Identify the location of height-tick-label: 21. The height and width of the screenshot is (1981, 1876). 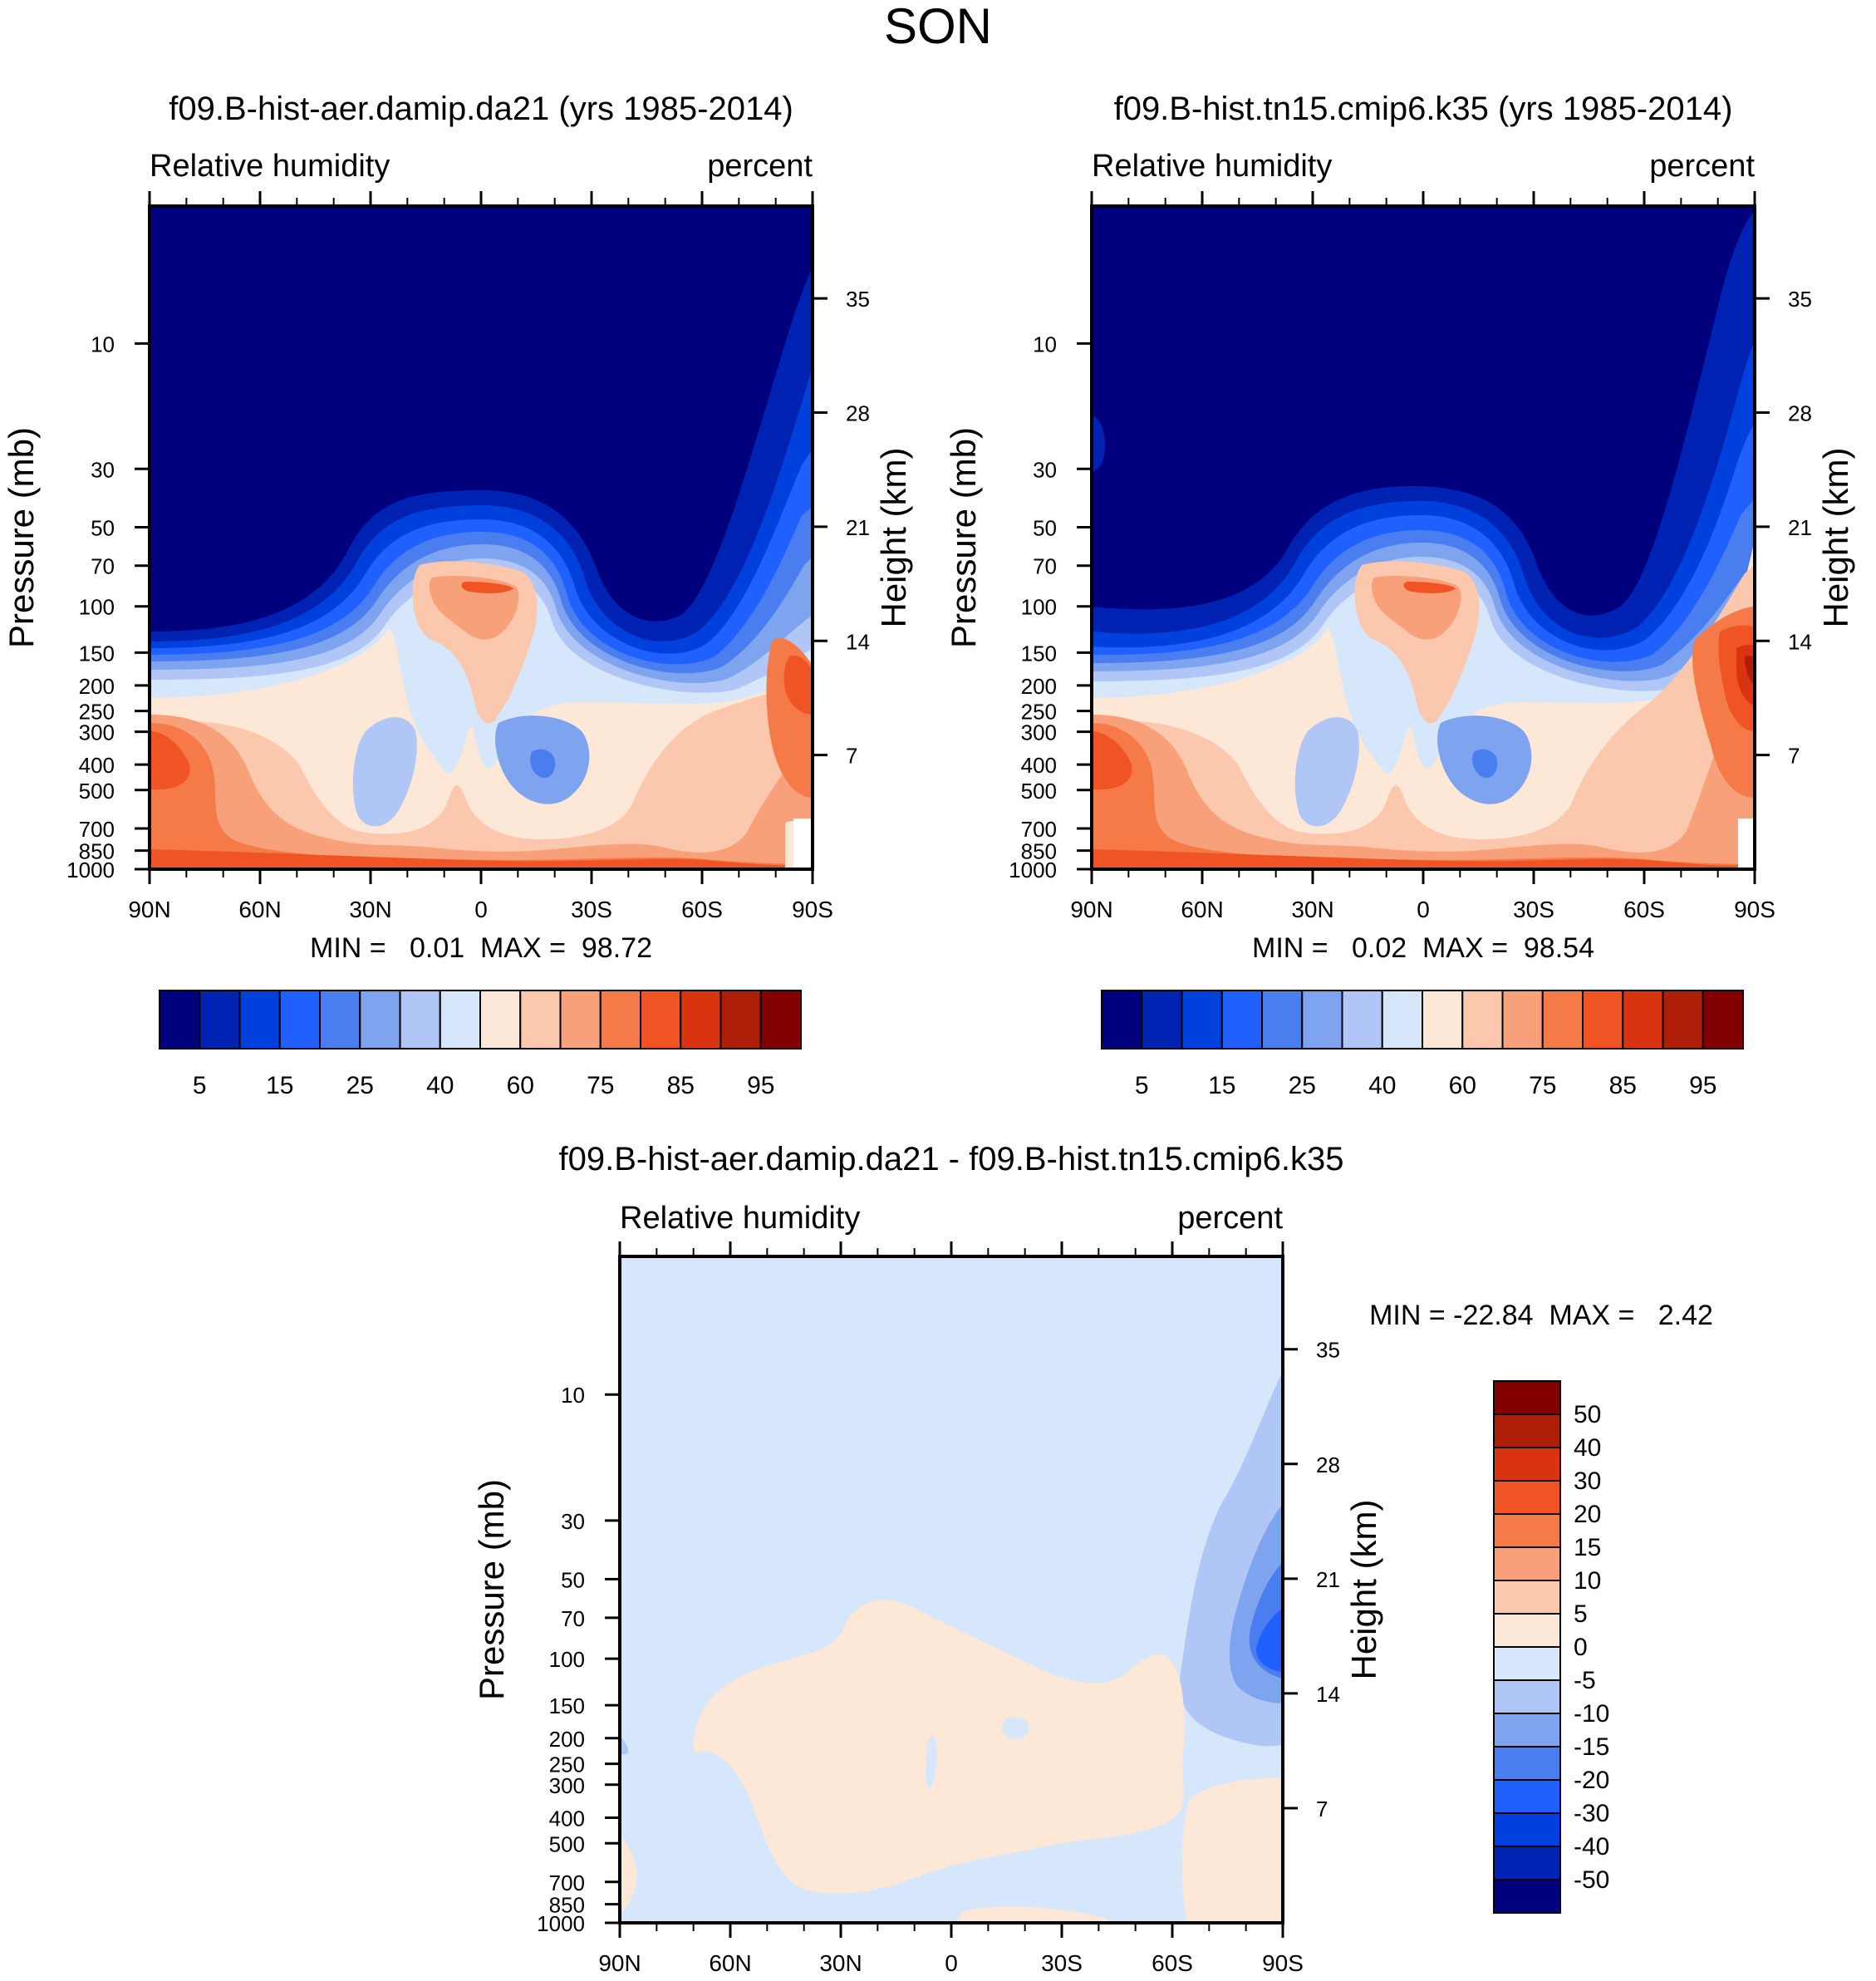
(1800, 527).